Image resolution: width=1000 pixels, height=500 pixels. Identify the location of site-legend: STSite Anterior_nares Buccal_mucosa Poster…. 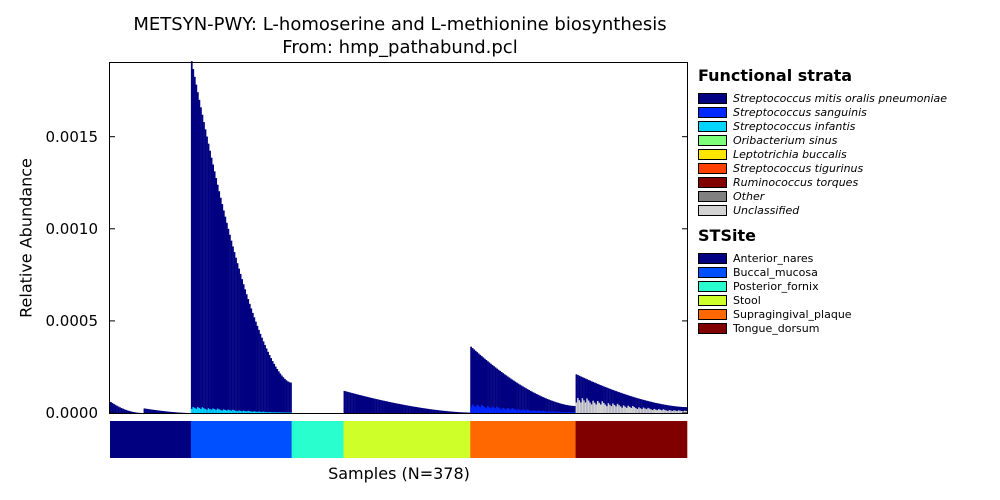
(775, 280).